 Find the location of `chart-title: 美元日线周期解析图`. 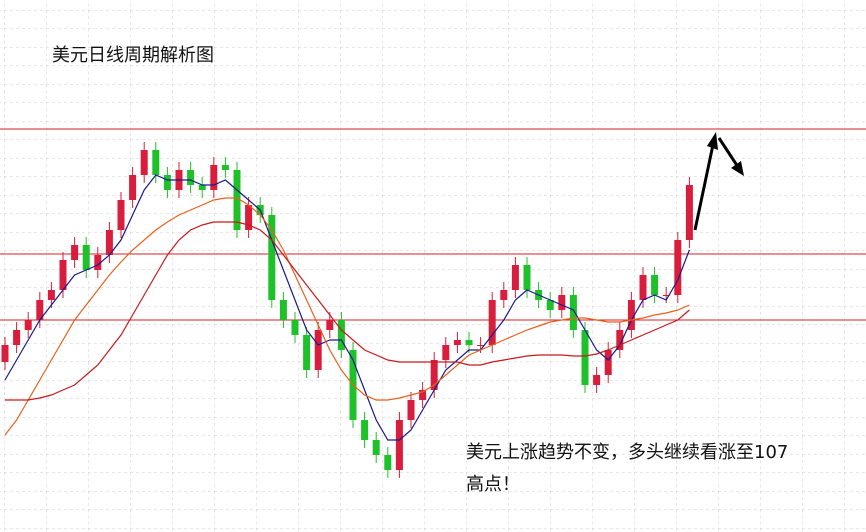

chart-title: 美元日线周期解析图 is located at coordinates (133, 55).